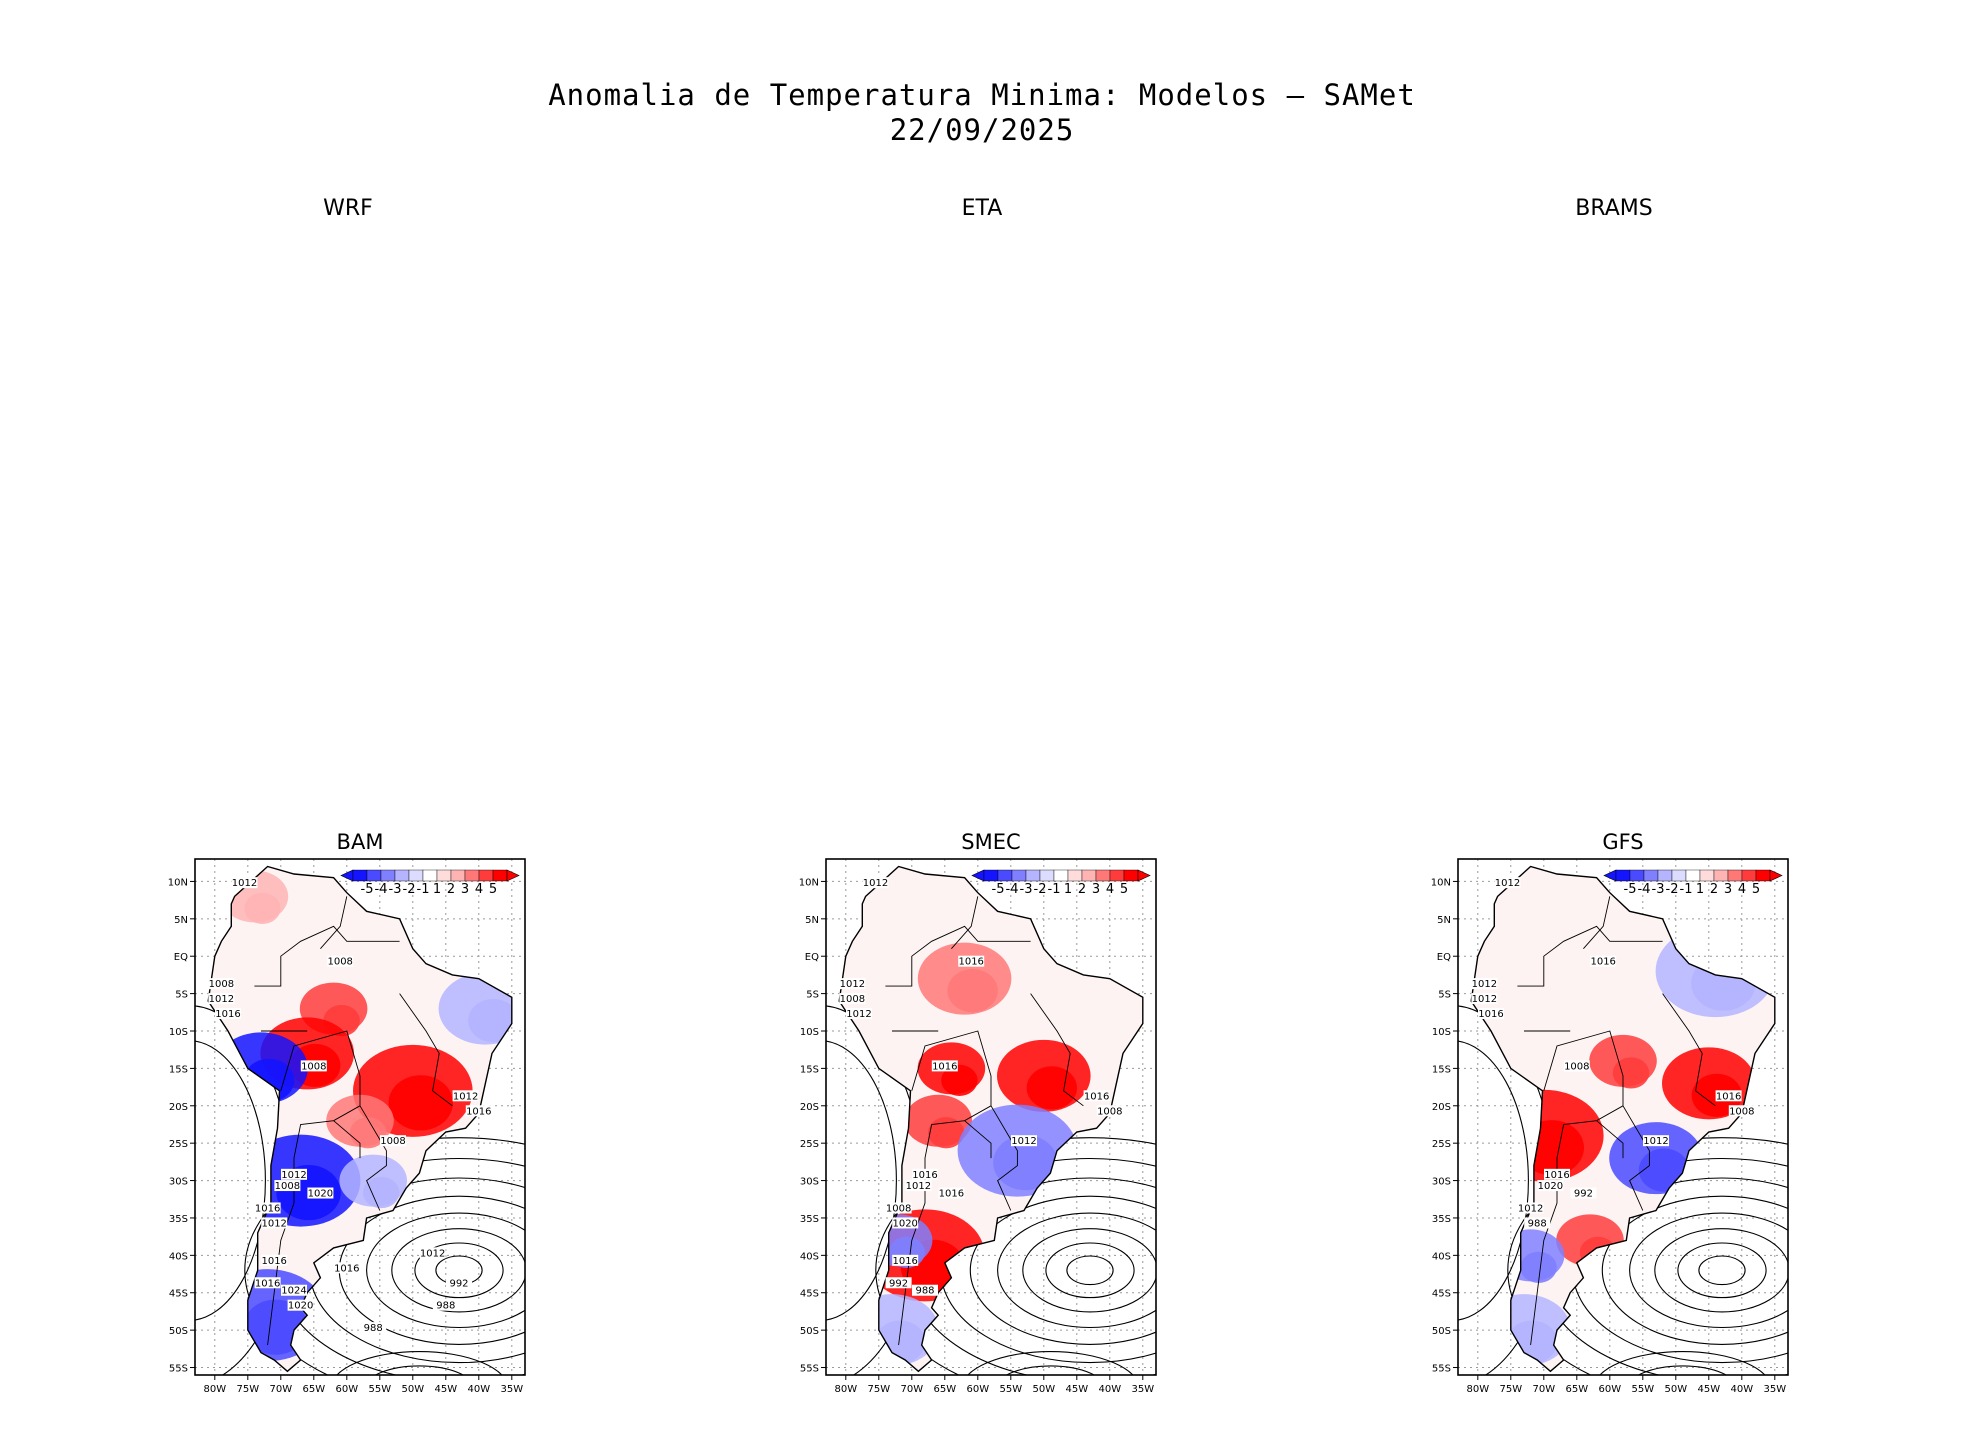 This screenshot has height=1440, width=1964. I want to click on y-tick-label: 15S, so click(1441, 1069).